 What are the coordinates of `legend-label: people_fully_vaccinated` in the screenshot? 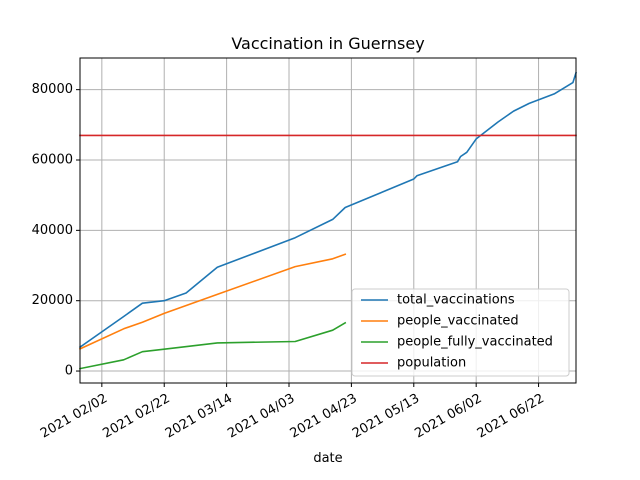 It's located at (475, 342).